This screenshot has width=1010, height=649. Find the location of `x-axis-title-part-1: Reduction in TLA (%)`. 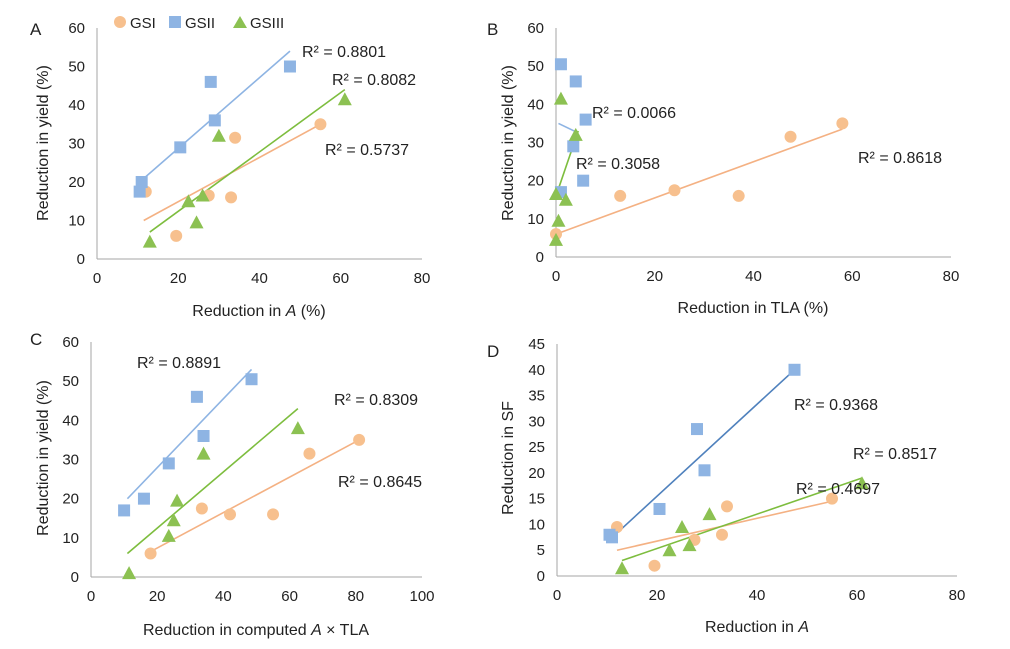

x-axis-title-part-1: Reduction in TLA (%) is located at coordinates (753, 308).